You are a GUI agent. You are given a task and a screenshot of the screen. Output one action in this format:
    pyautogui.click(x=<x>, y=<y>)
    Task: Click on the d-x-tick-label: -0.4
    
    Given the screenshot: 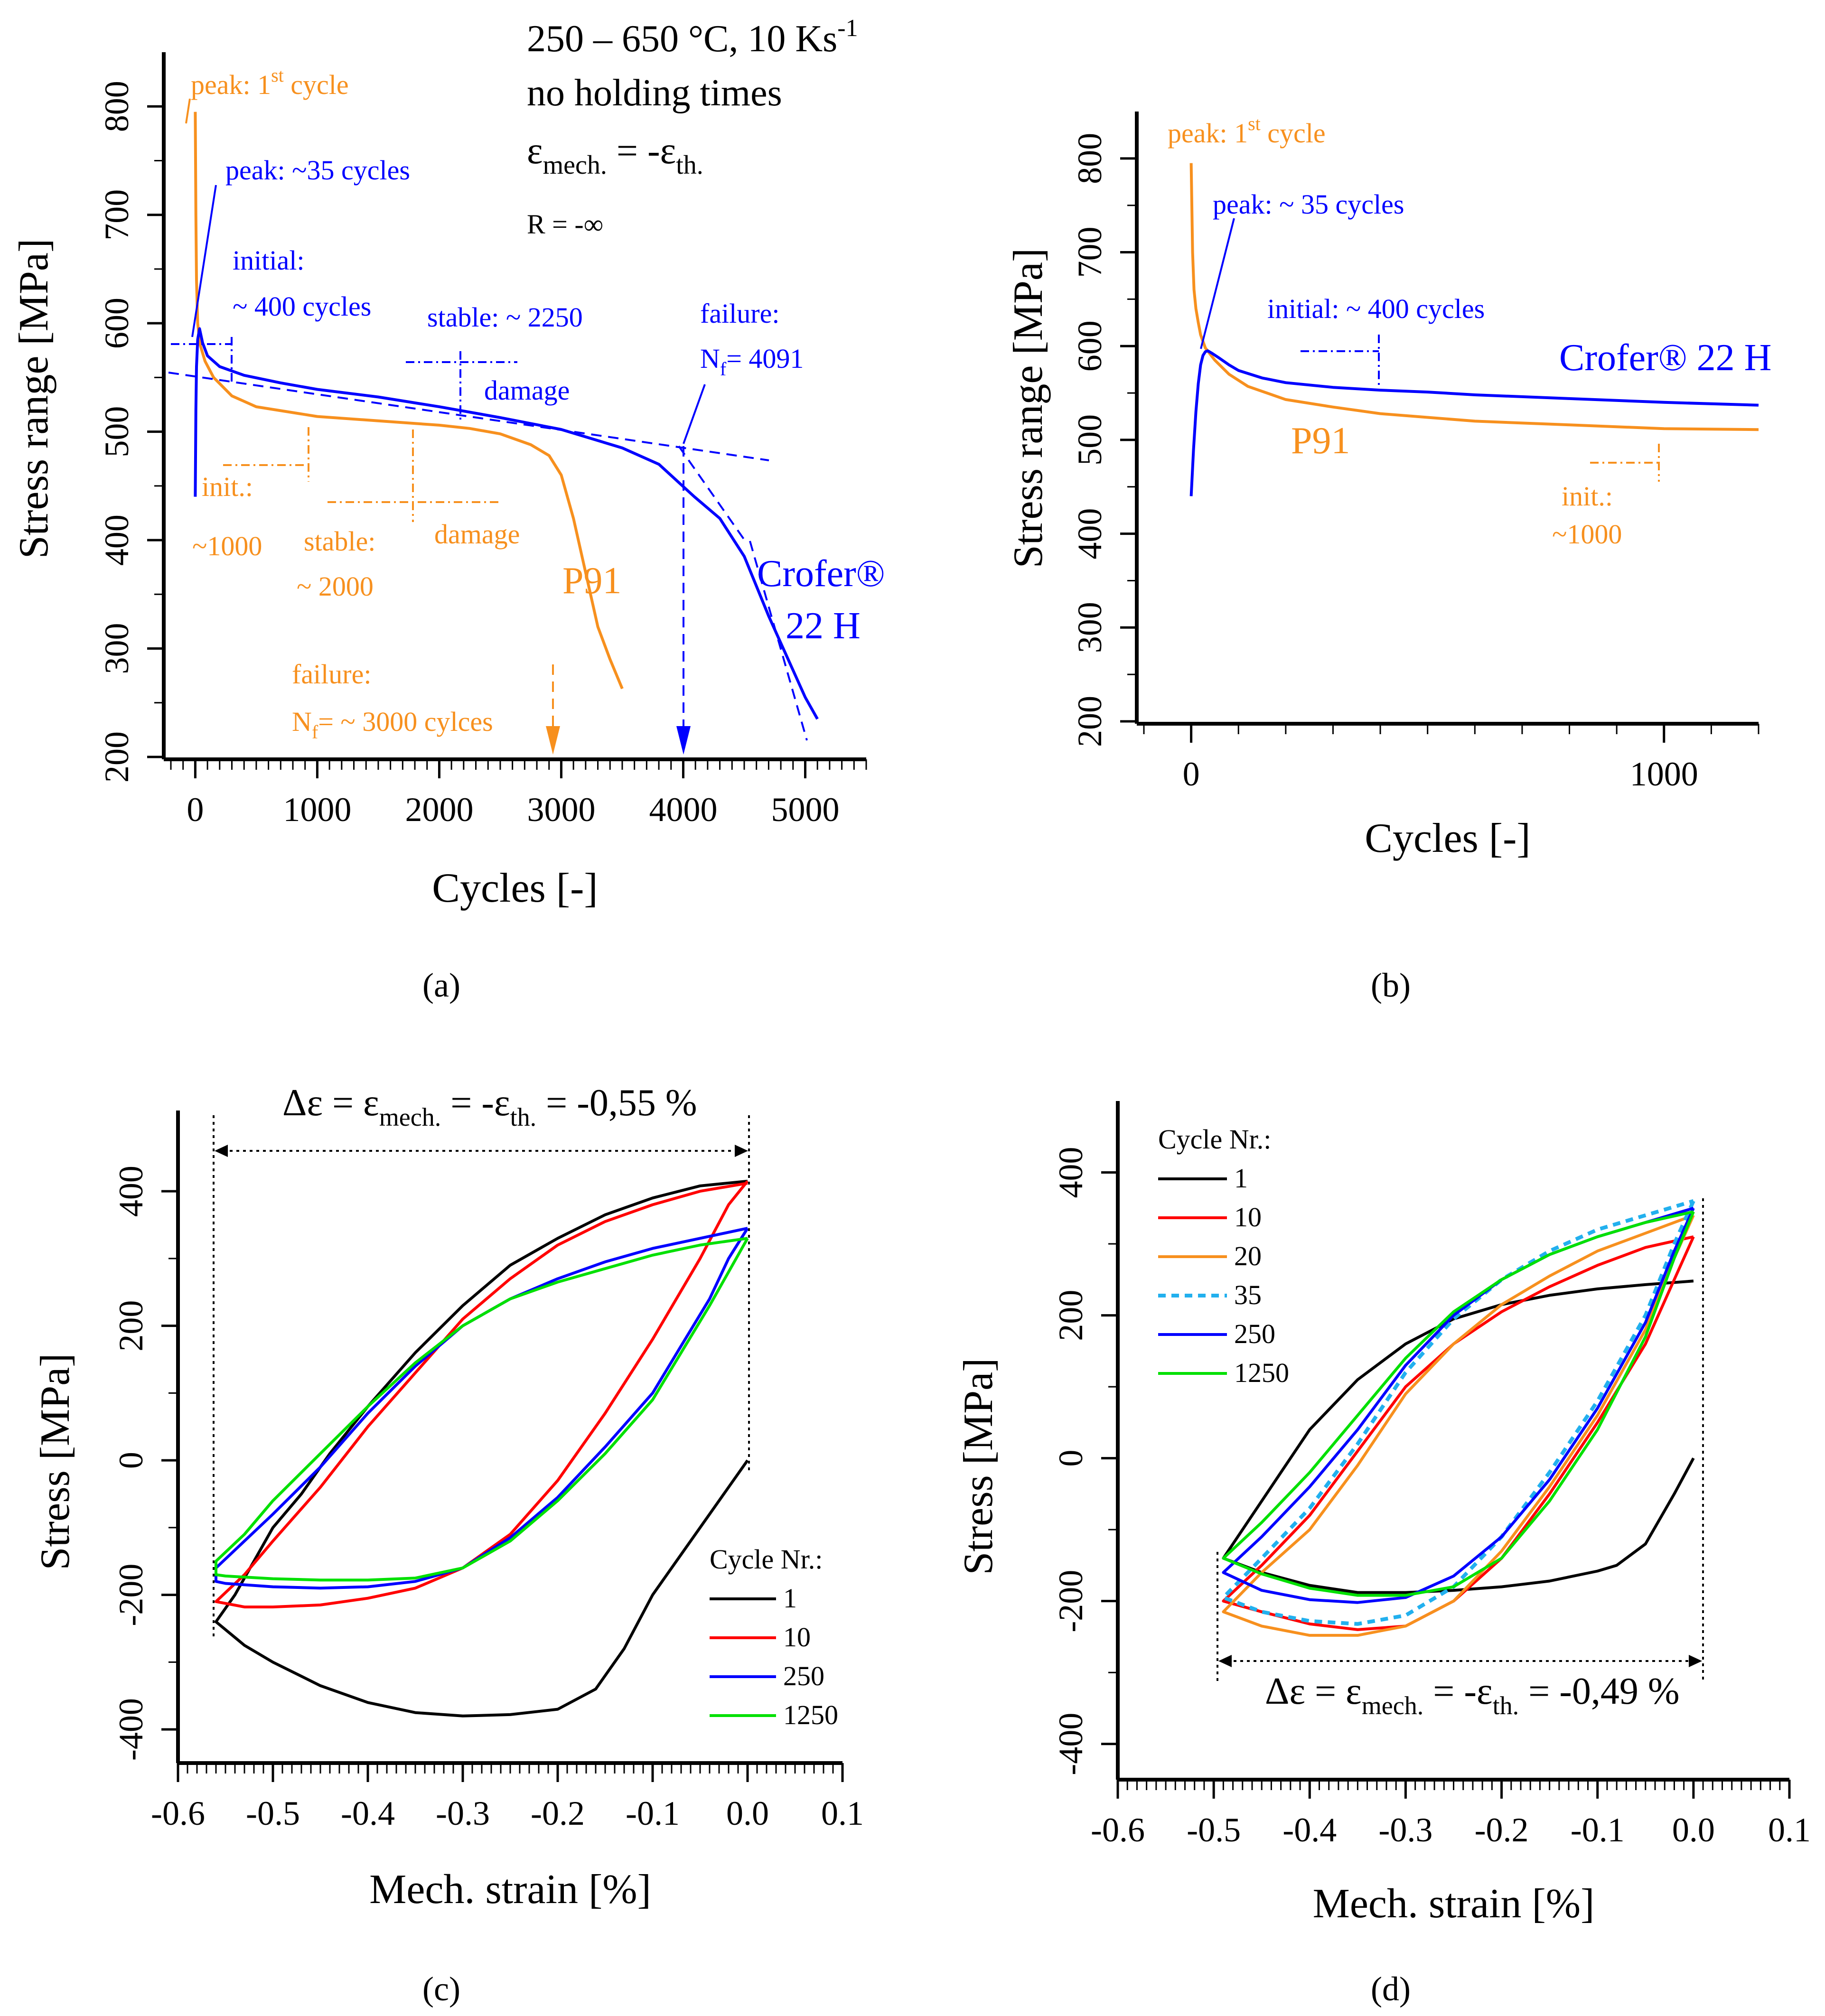 What is the action you would take?
    pyautogui.click(x=1309, y=1830)
    